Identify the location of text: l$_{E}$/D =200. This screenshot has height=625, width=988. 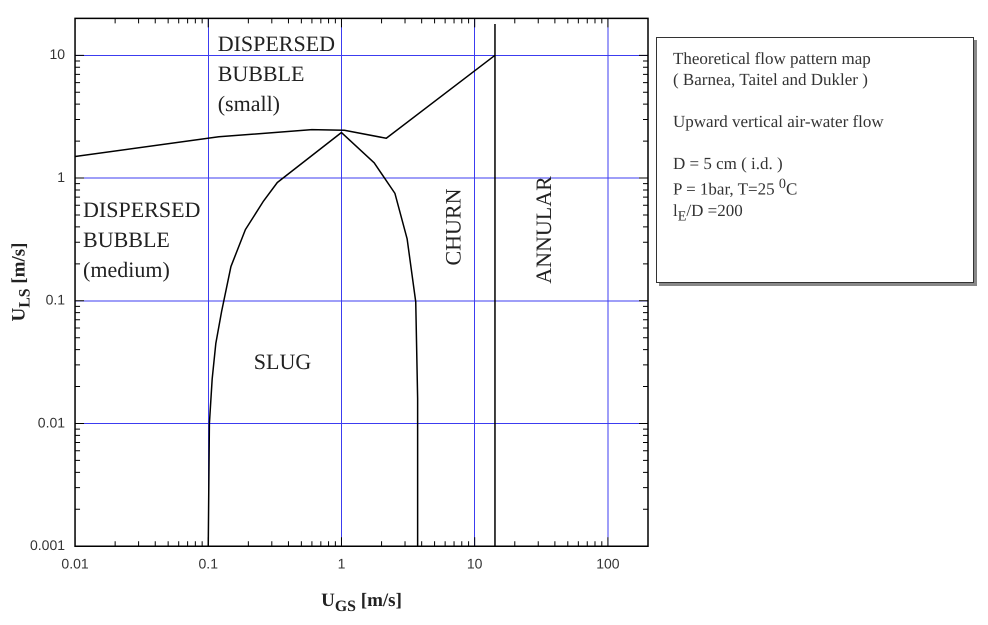
(708, 213).